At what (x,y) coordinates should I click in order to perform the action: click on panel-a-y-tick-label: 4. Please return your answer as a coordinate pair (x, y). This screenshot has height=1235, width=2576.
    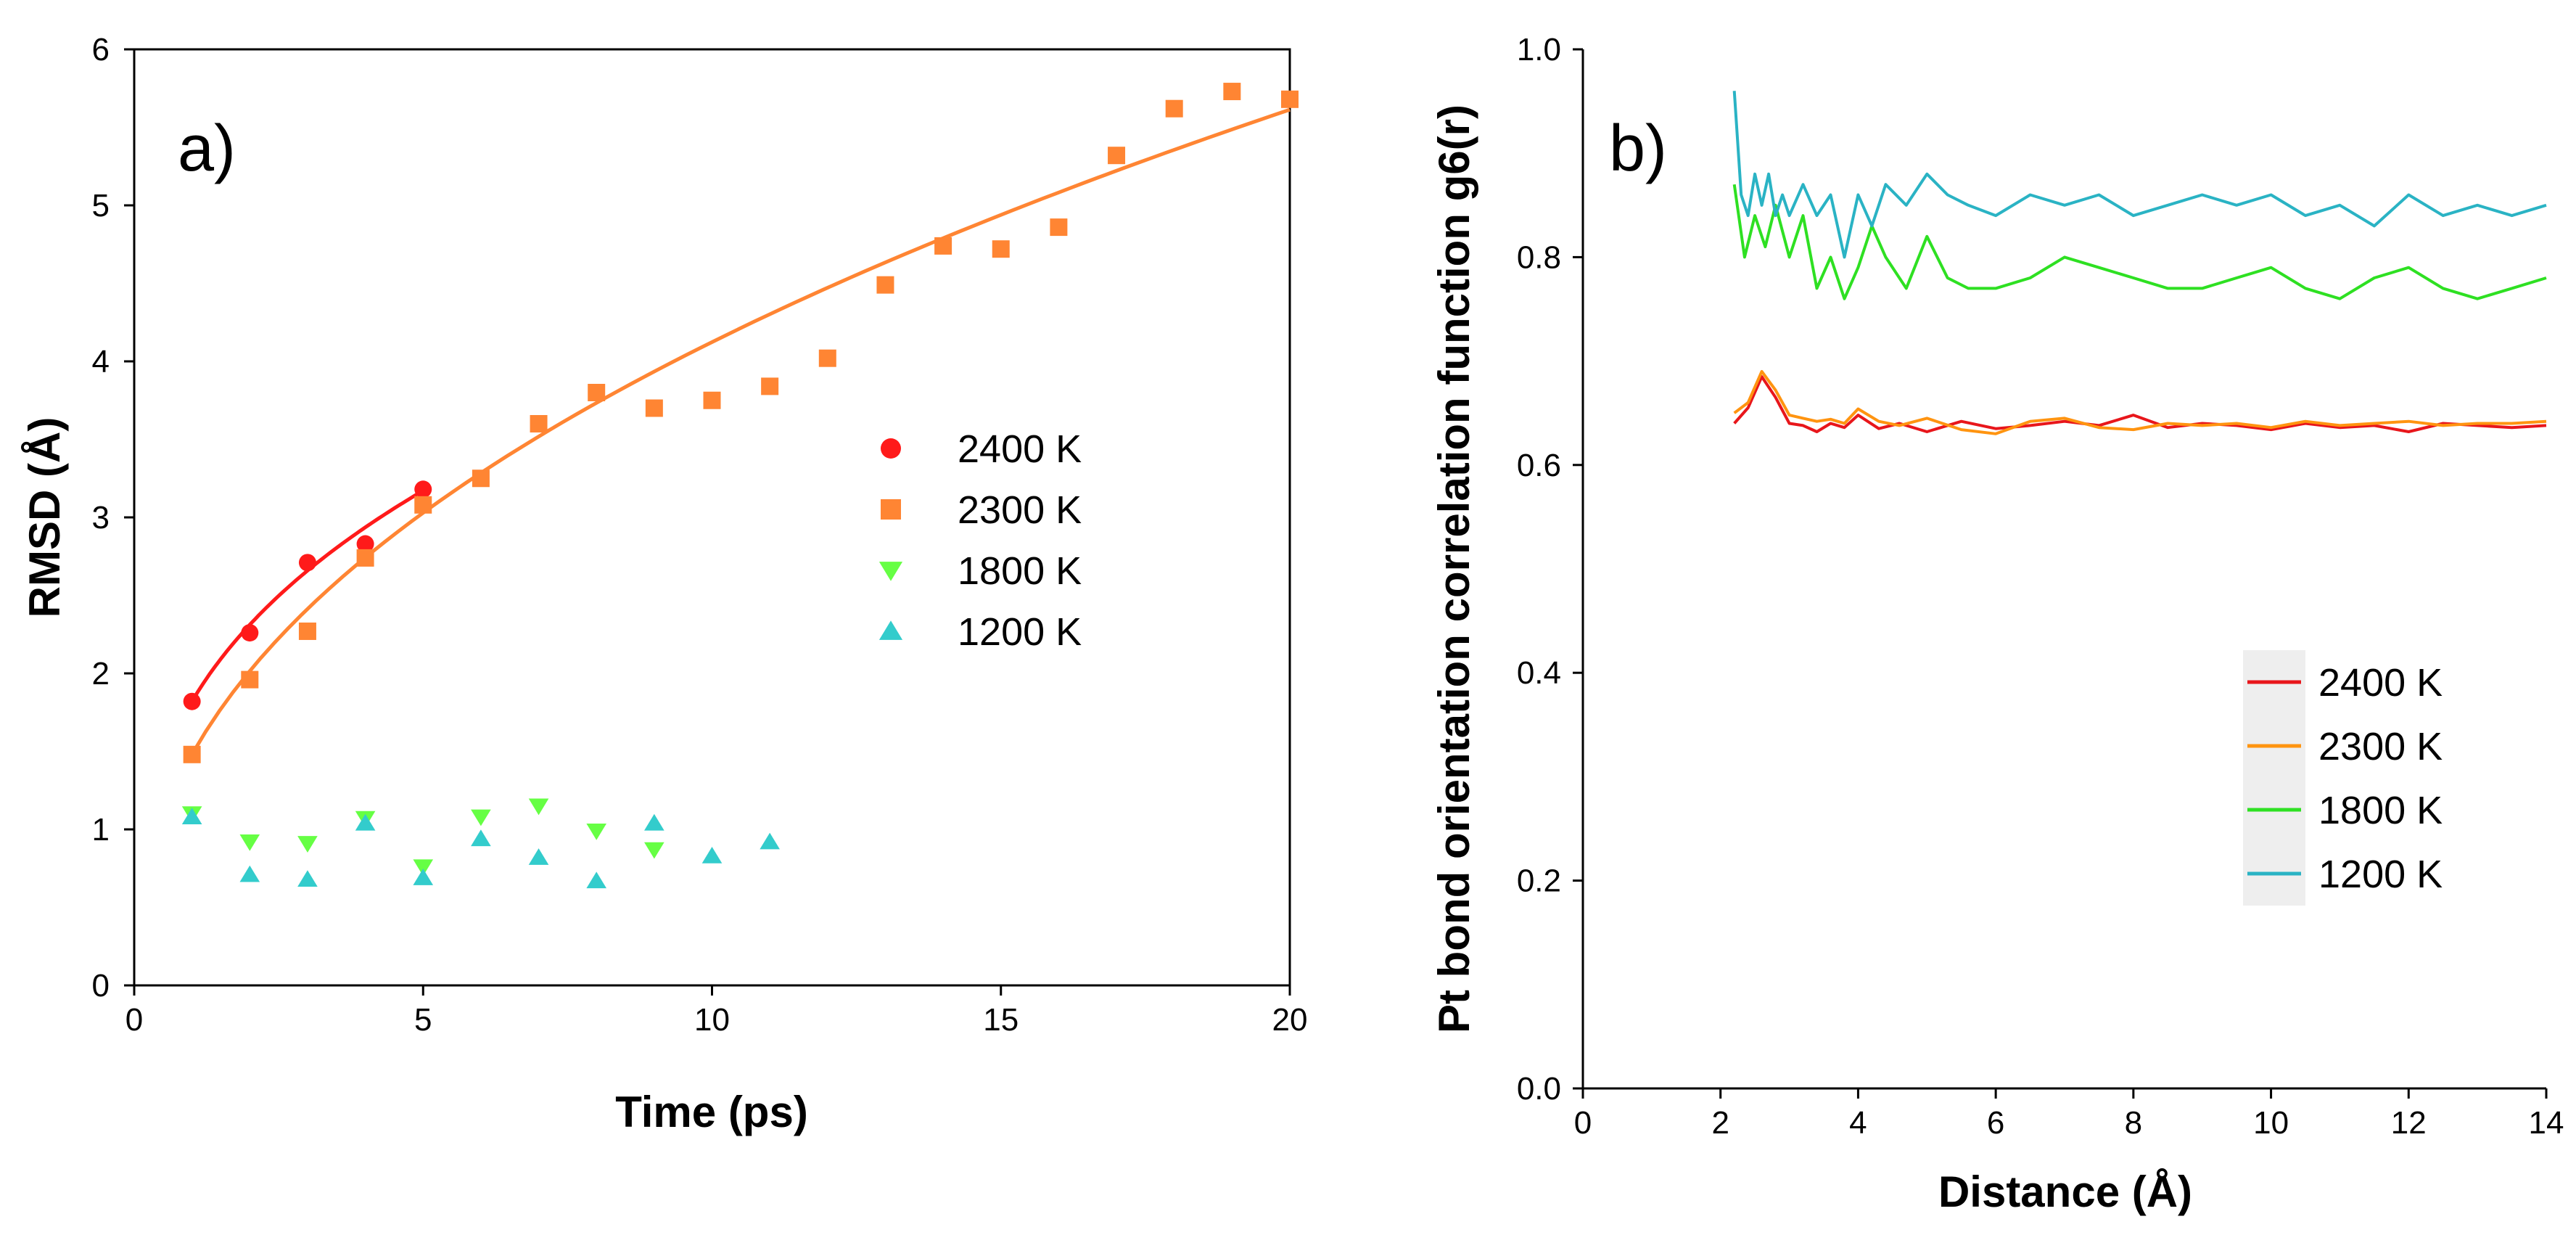
    Looking at the image, I should click on (101, 361).